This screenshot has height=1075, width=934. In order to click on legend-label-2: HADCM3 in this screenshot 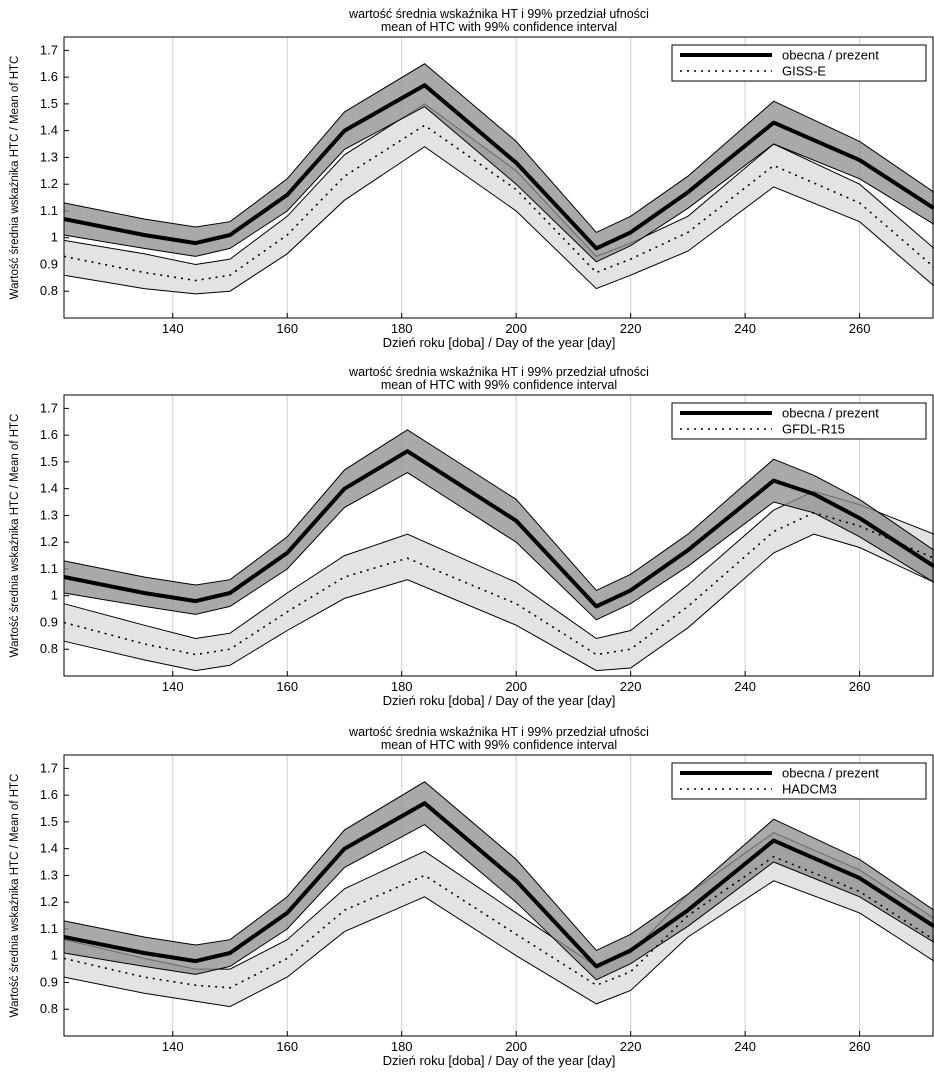, I will do `click(809, 789)`.